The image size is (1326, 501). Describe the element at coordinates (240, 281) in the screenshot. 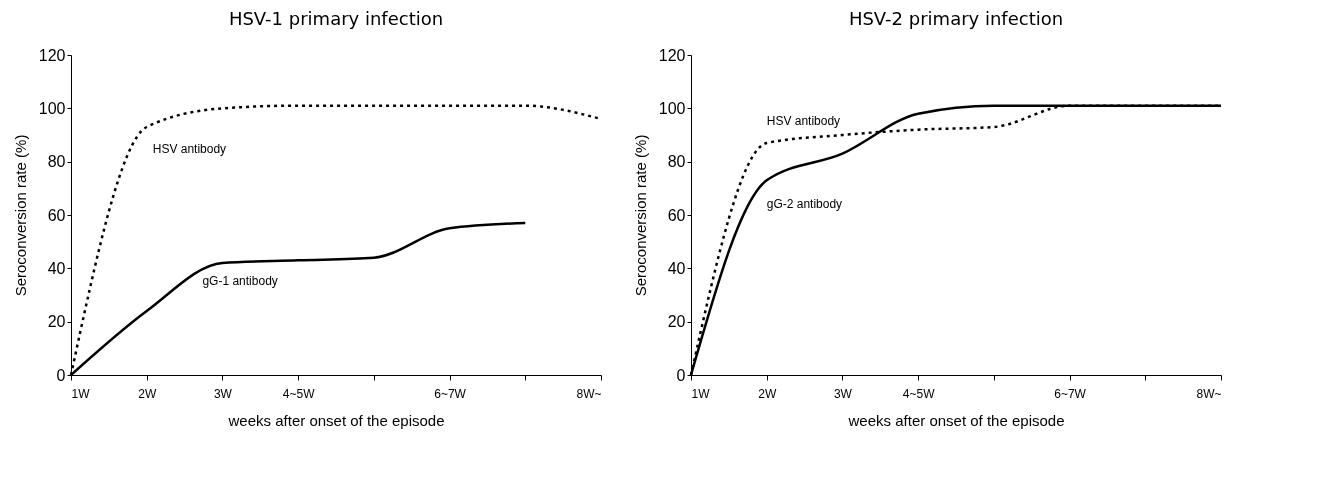

I see `series-label: gG-1 antibody` at that location.